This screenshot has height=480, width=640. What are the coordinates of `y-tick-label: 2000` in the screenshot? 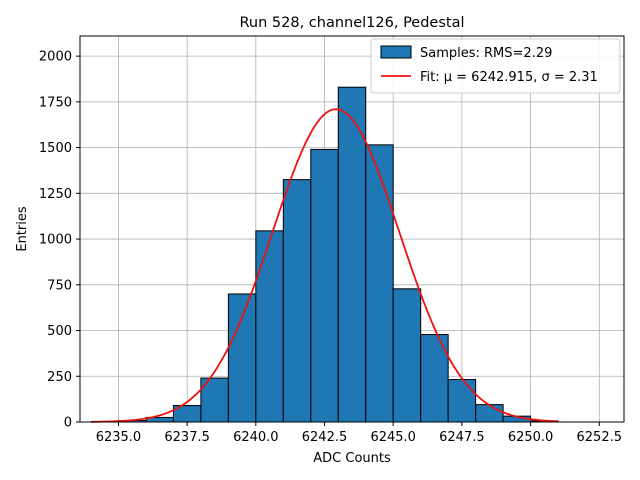 It's located at (55, 57).